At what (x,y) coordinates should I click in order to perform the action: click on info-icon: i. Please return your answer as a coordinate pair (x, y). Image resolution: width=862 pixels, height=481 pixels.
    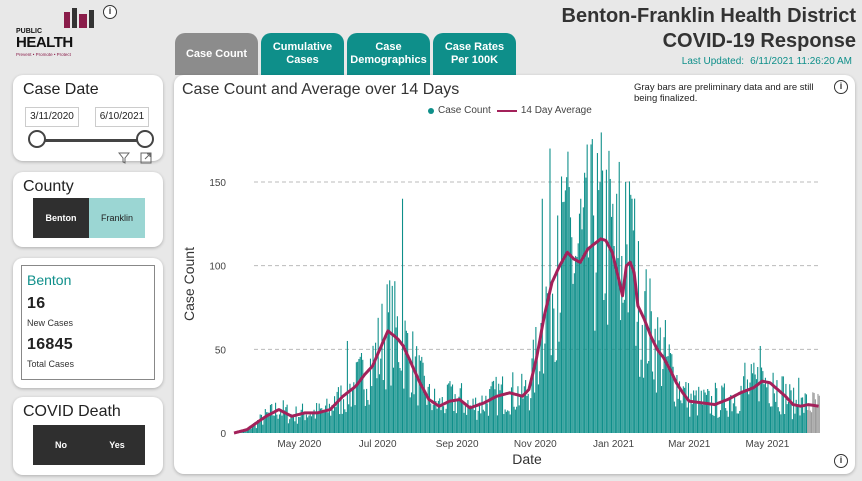
    Looking at the image, I should click on (110, 12).